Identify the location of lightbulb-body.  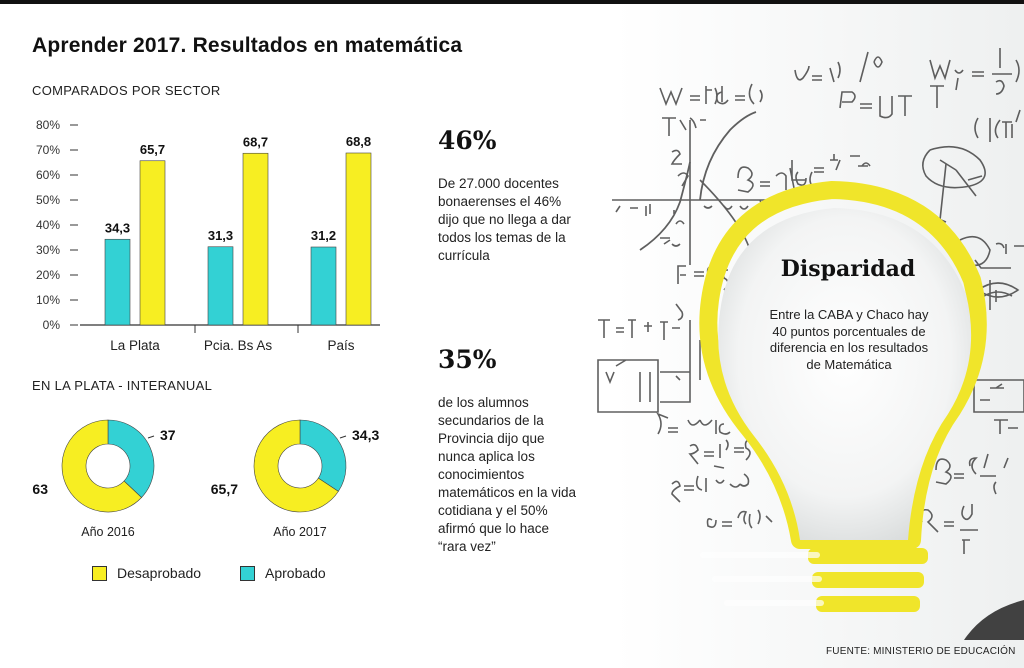
(845, 374).